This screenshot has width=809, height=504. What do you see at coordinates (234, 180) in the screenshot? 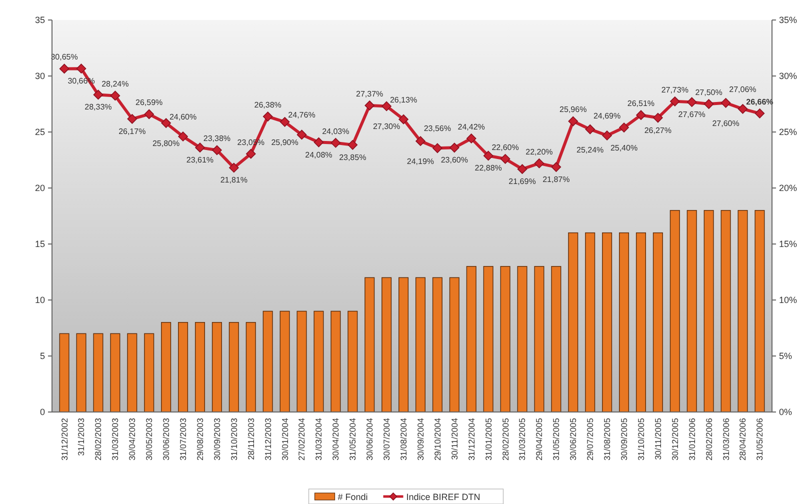
I see `data-label: 21,81%` at bounding box center [234, 180].